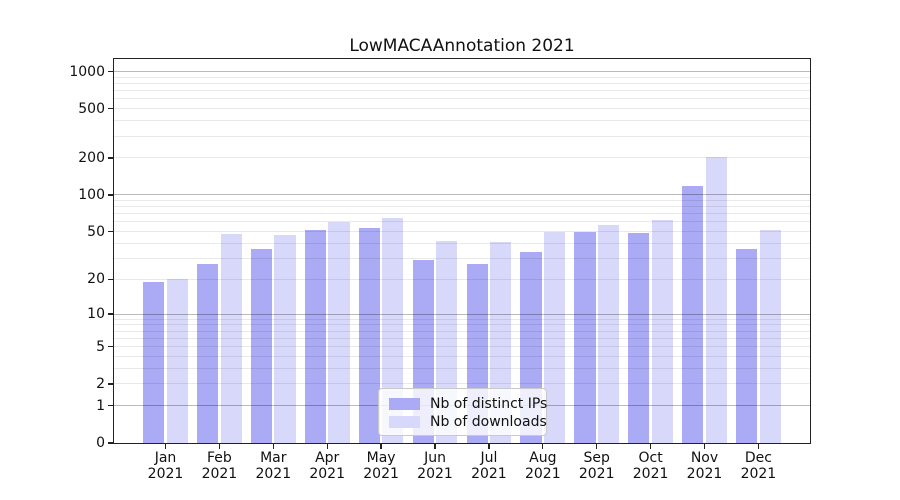  I want to click on y-tick-label-200: 200, so click(91, 157).